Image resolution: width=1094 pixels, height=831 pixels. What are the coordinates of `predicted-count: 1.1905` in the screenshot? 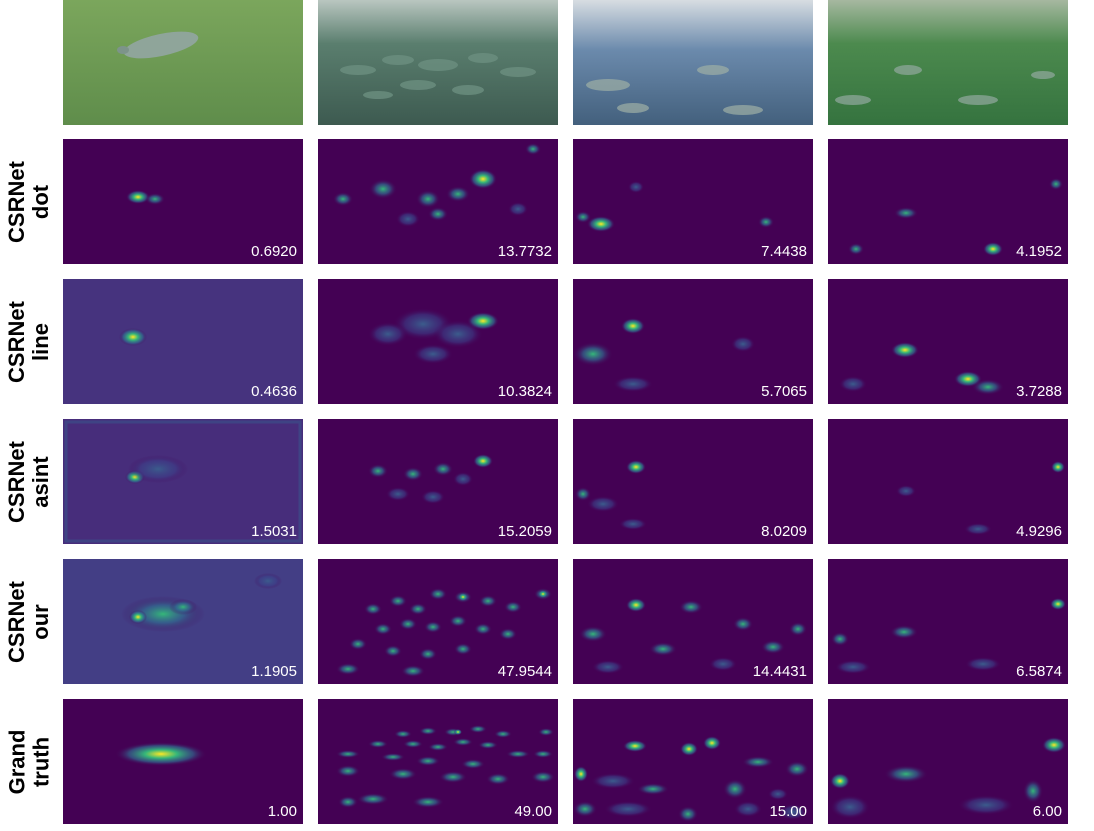 It's located at (274, 671).